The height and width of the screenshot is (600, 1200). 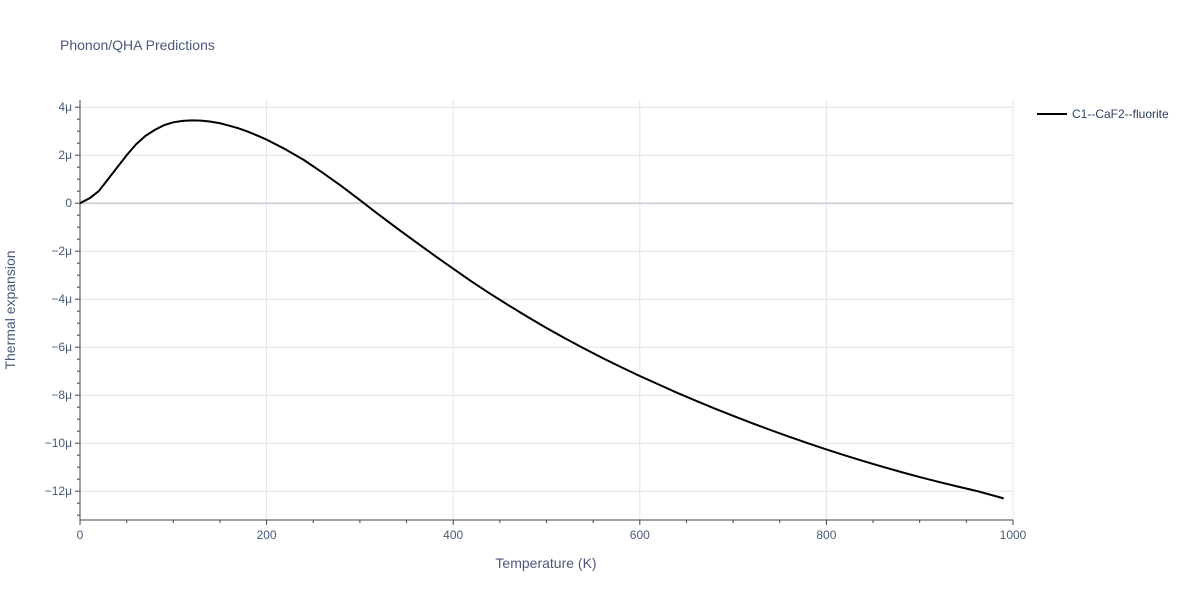 What do you see at coordinates (453, 535) in the screenshot?
I see `x-tick-label: 400` at bounding box center [453, 535].